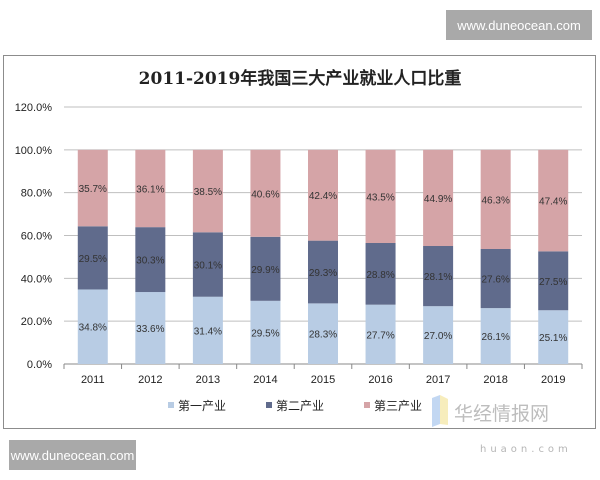  What do you see at coordinates (36, 322) in the screenshot?
I see `y-tick-label: 20.0%` at bounding box center [36, 322].